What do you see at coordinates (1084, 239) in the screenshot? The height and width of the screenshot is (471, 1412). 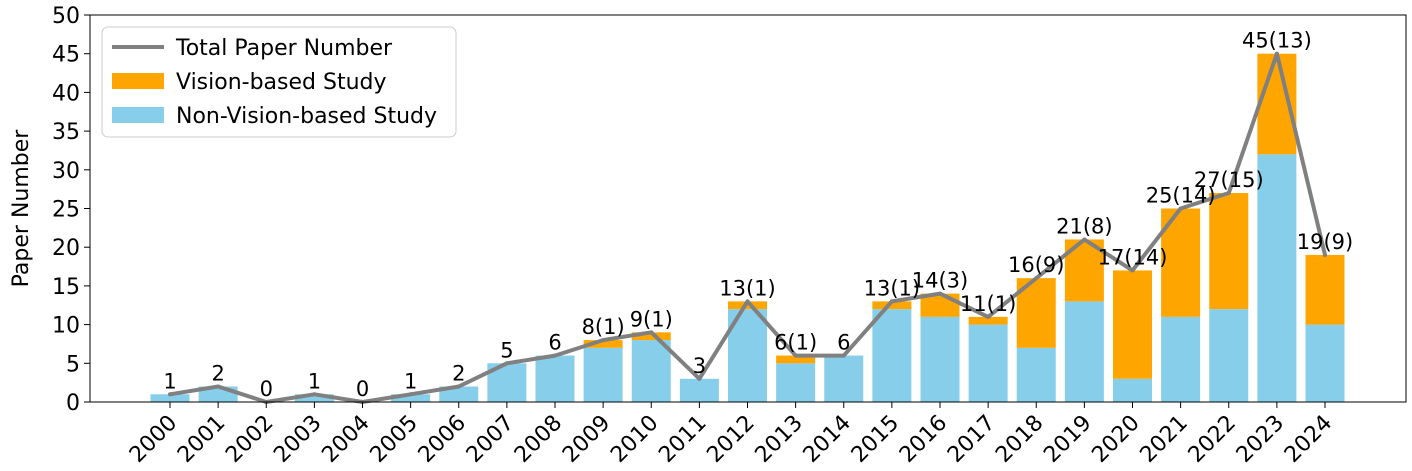 I see `total-point-2019` at bounding box center [1084, 239].